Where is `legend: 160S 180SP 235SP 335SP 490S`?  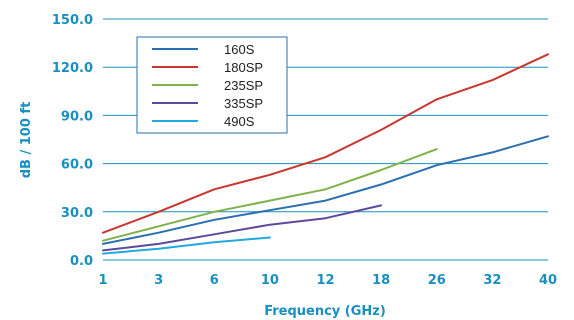 legend: 160S 180SP 235SP 335SP 490S is located at coordinates (212, 85).